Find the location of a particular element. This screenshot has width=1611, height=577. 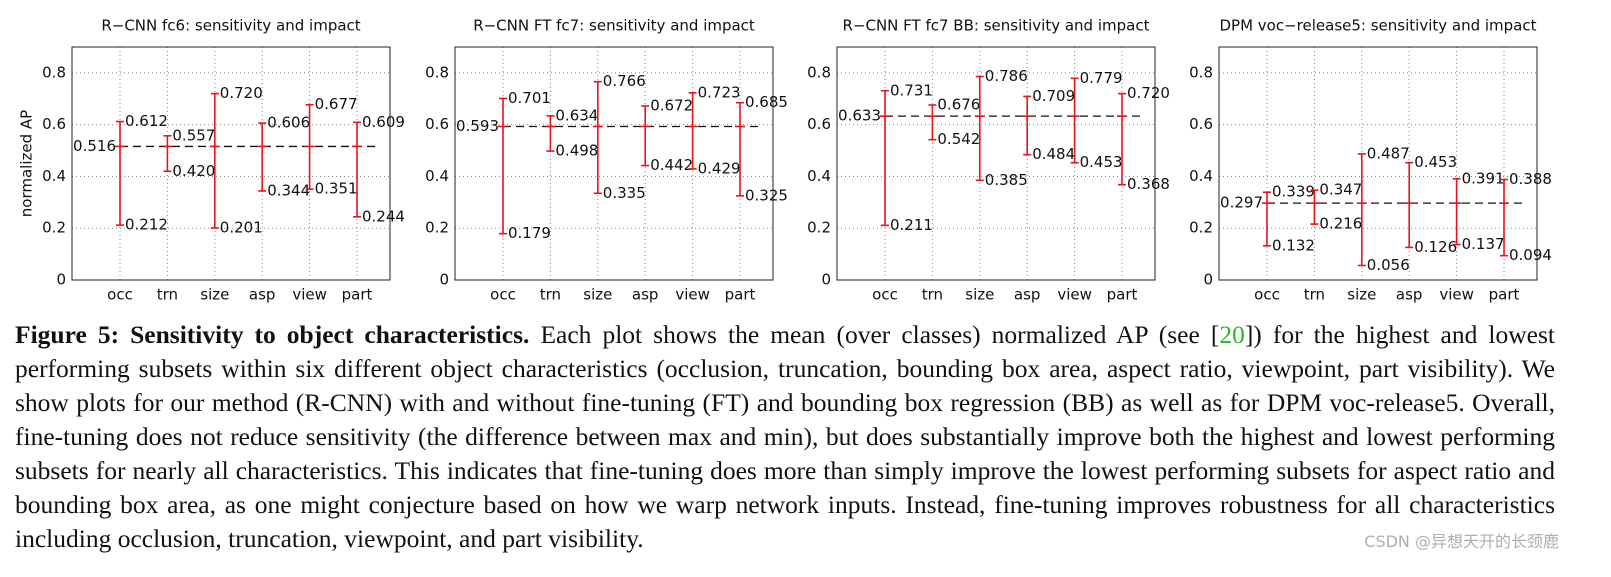

chart-title: DPM voc−release5: sensitivity and impact is located at coordinates (1378, 26).